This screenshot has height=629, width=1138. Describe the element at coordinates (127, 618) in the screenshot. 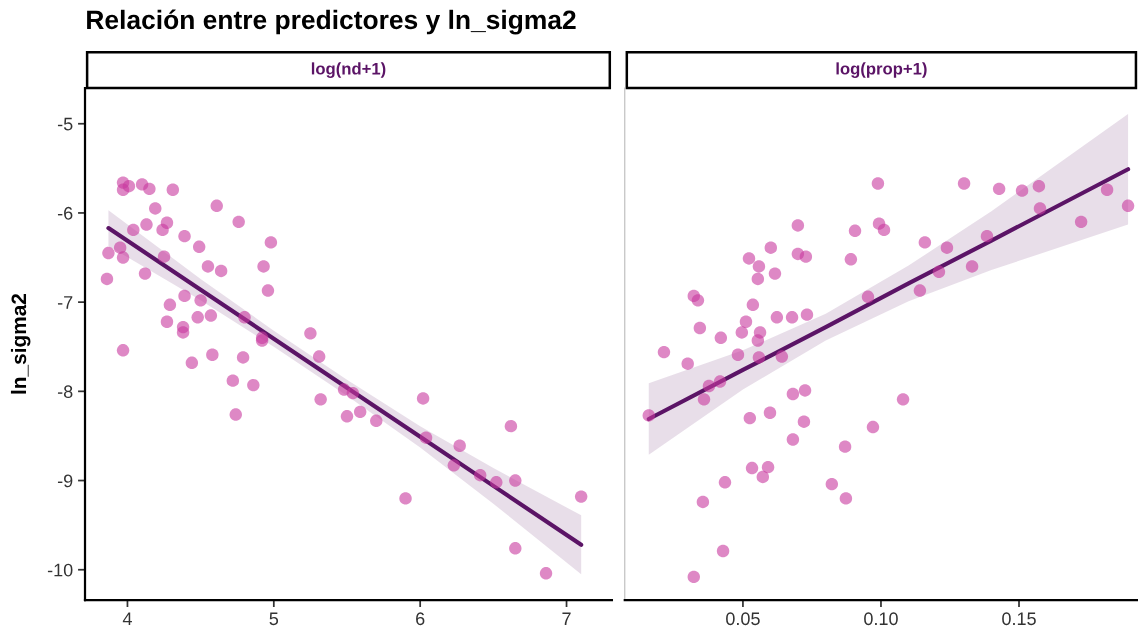

I see `x-tick-label: 4` at that location.